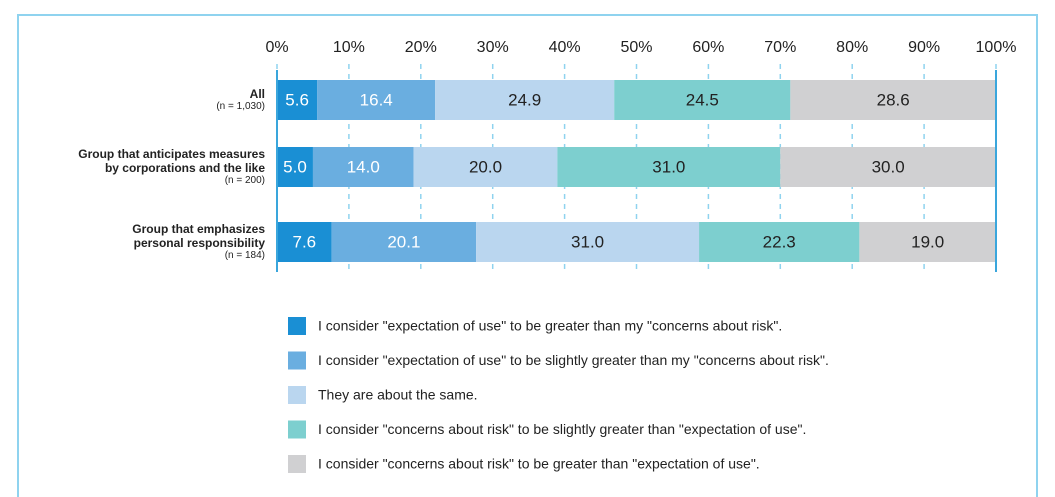 Image resolution: width=1055 pixels, height=497 pixels. I want to click on value-label: 28.6, so click(893, 99).